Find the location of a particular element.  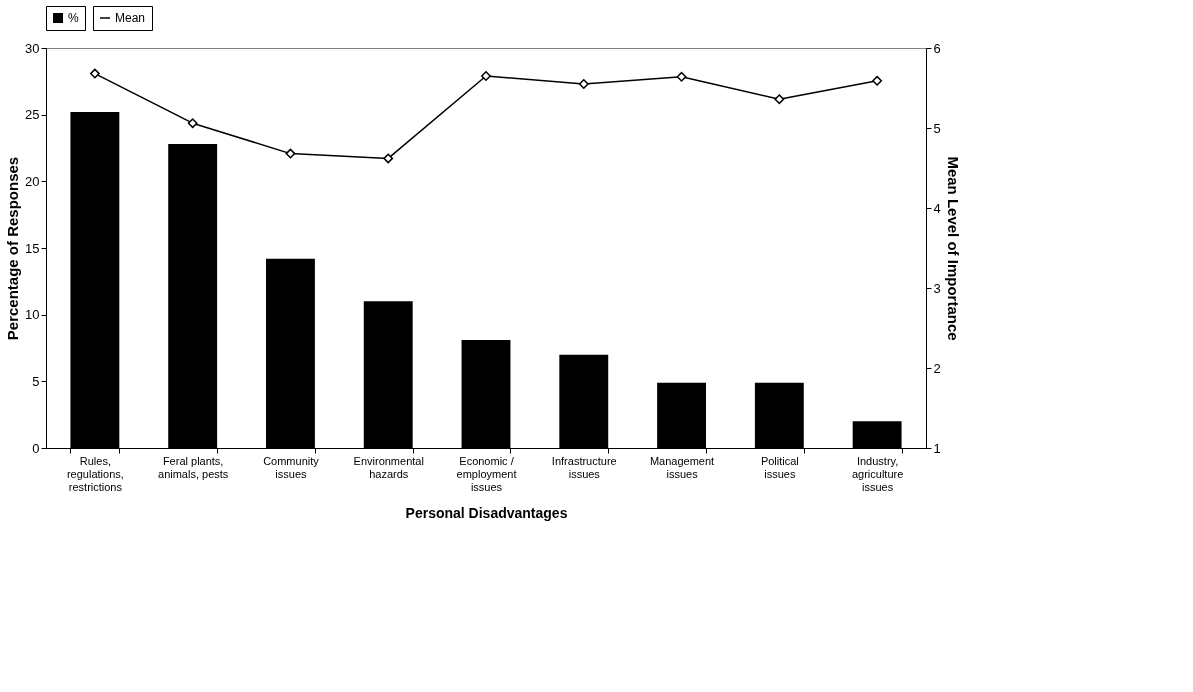

x-tick-label: Environmental hazards is located at coordinates (388, 467).